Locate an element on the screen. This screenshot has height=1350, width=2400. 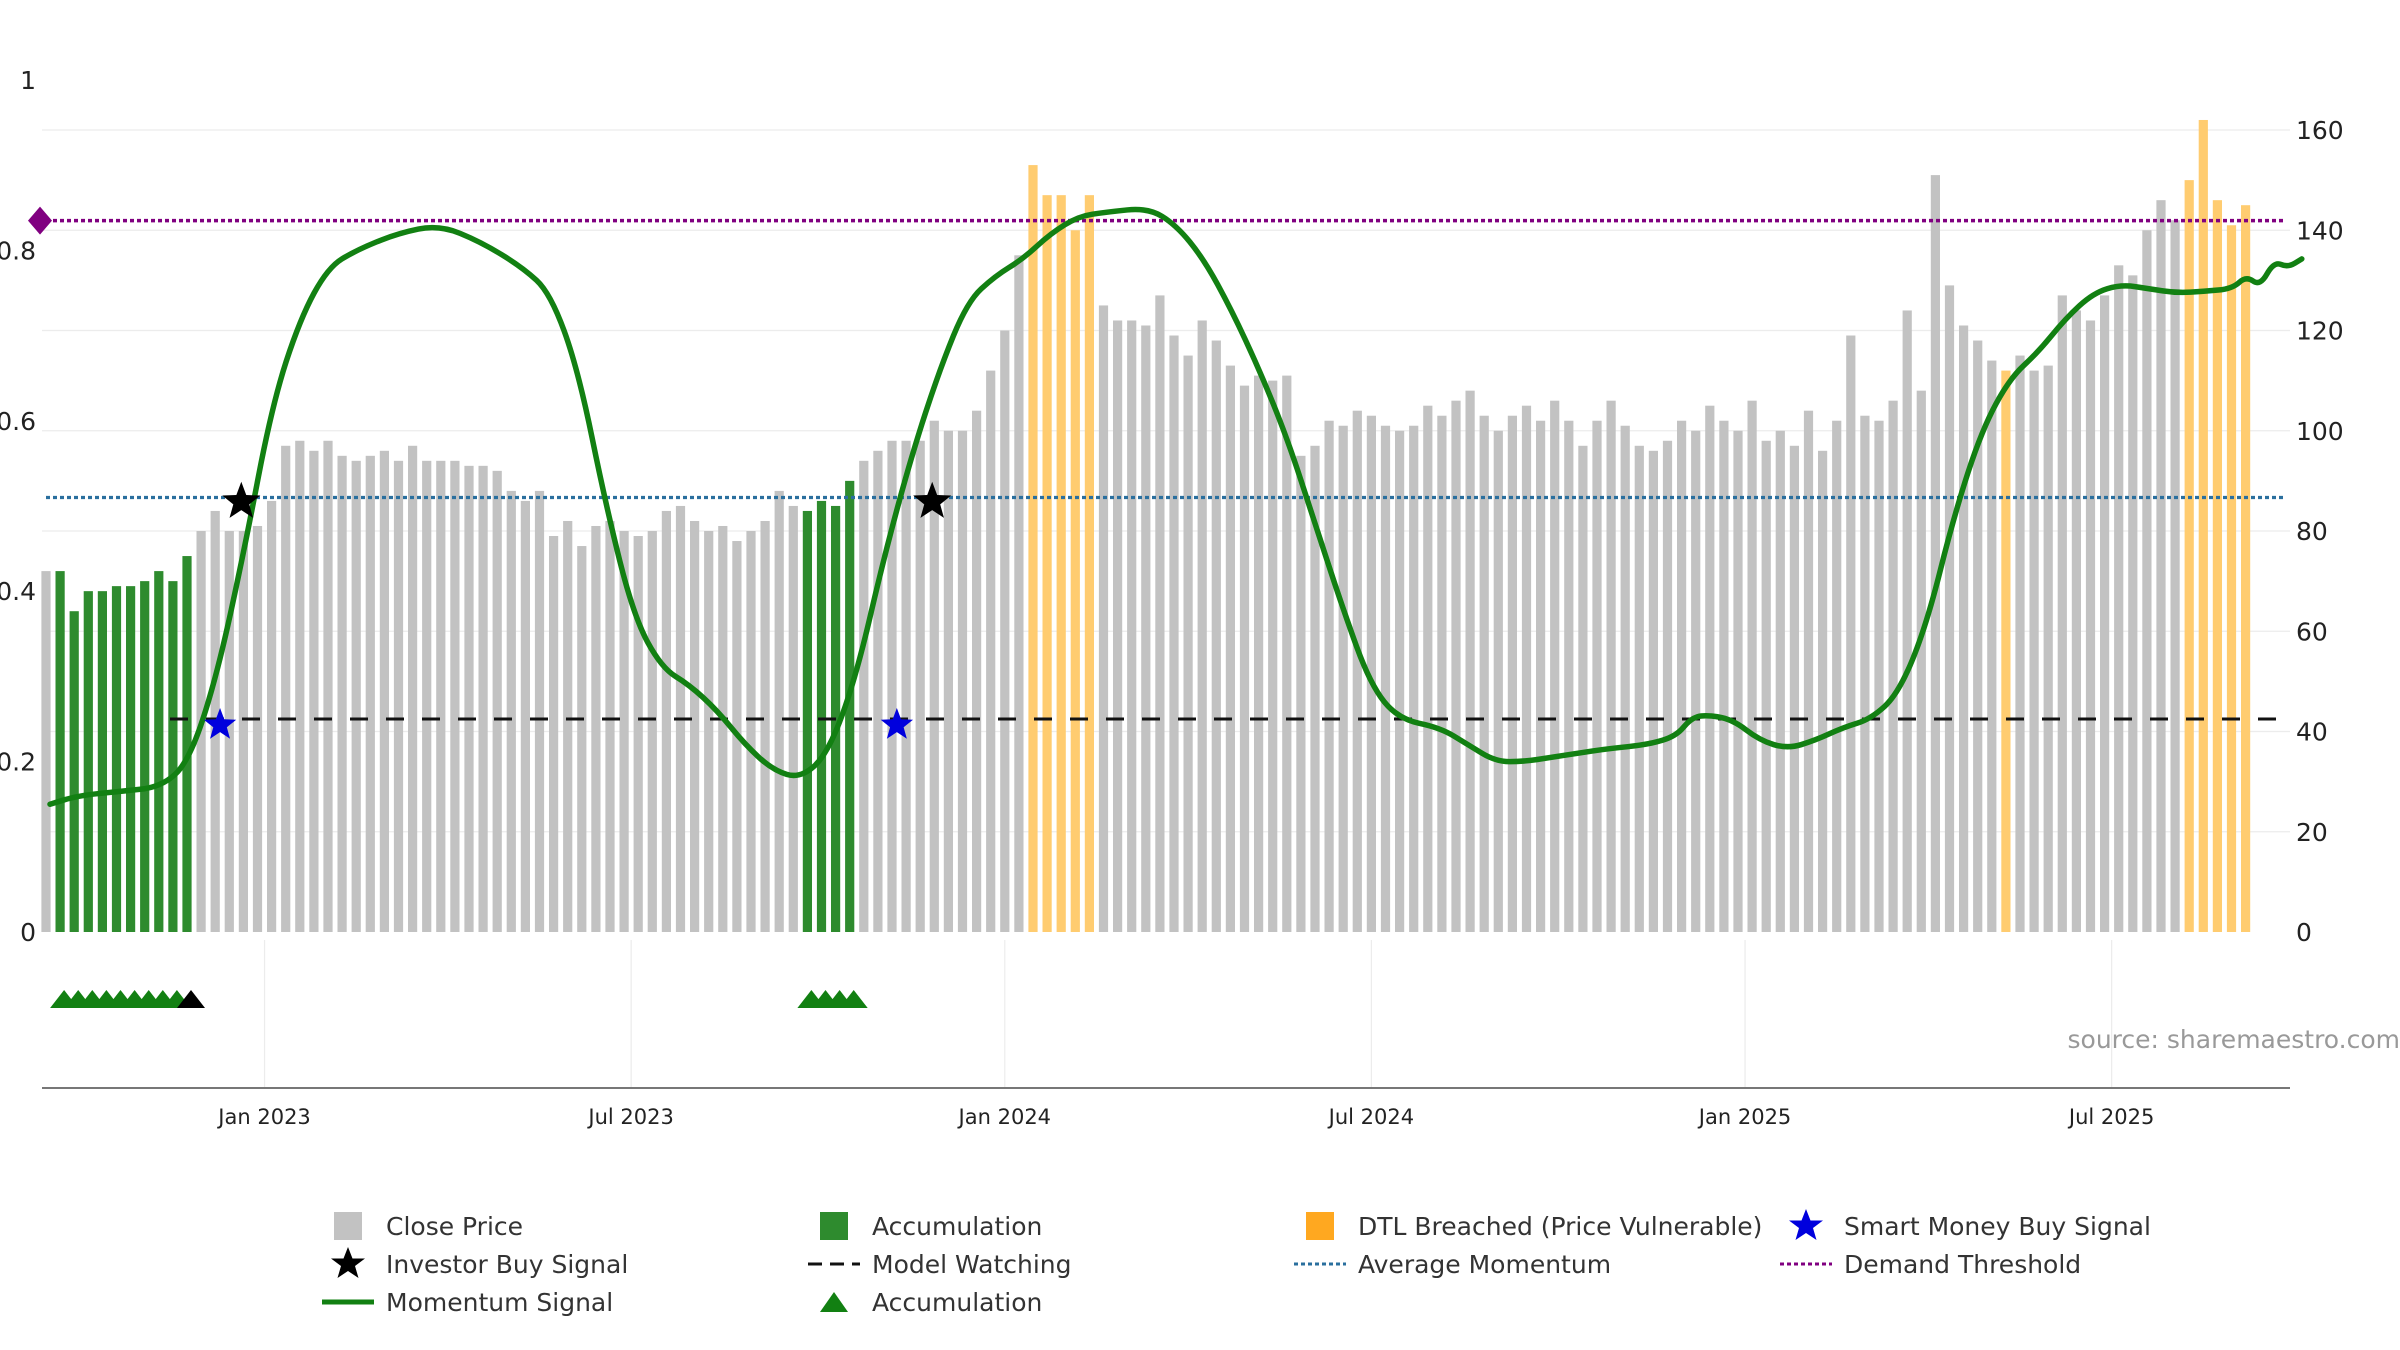
orange-square-icon is located at coordinates (1320, 1226).